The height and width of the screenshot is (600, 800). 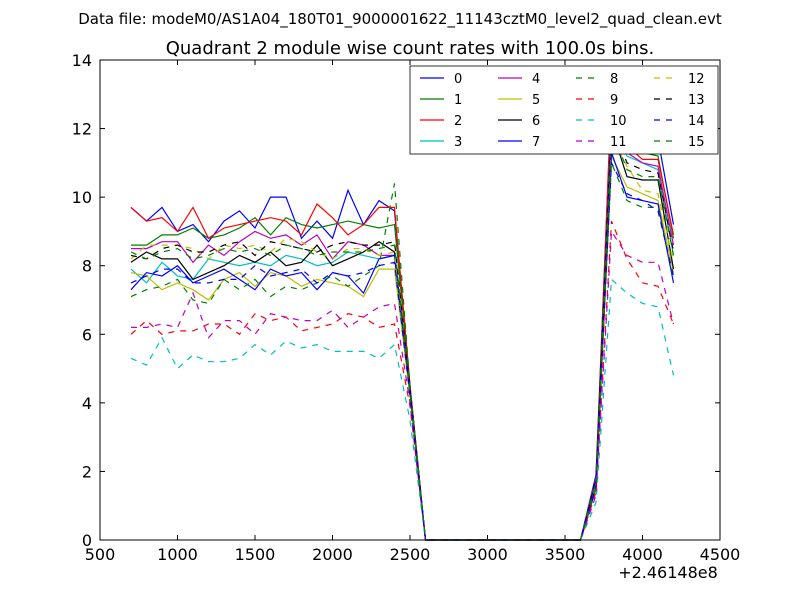 What do you see at coordinates (536, 100) in the screenshot?
I see `legend-label: 5` at bounding box center [536, 100].